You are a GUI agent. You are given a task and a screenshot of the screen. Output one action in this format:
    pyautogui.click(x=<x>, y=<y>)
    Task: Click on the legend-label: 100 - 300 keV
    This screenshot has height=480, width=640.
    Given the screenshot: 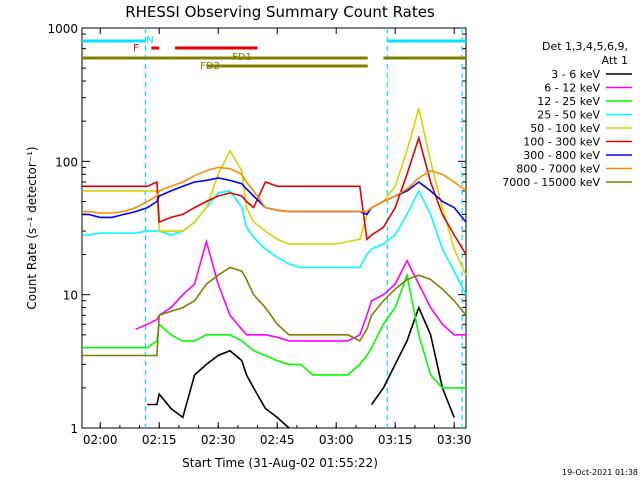 What is the action you would take?
    pyautogui.click(x=561, y=142)
    